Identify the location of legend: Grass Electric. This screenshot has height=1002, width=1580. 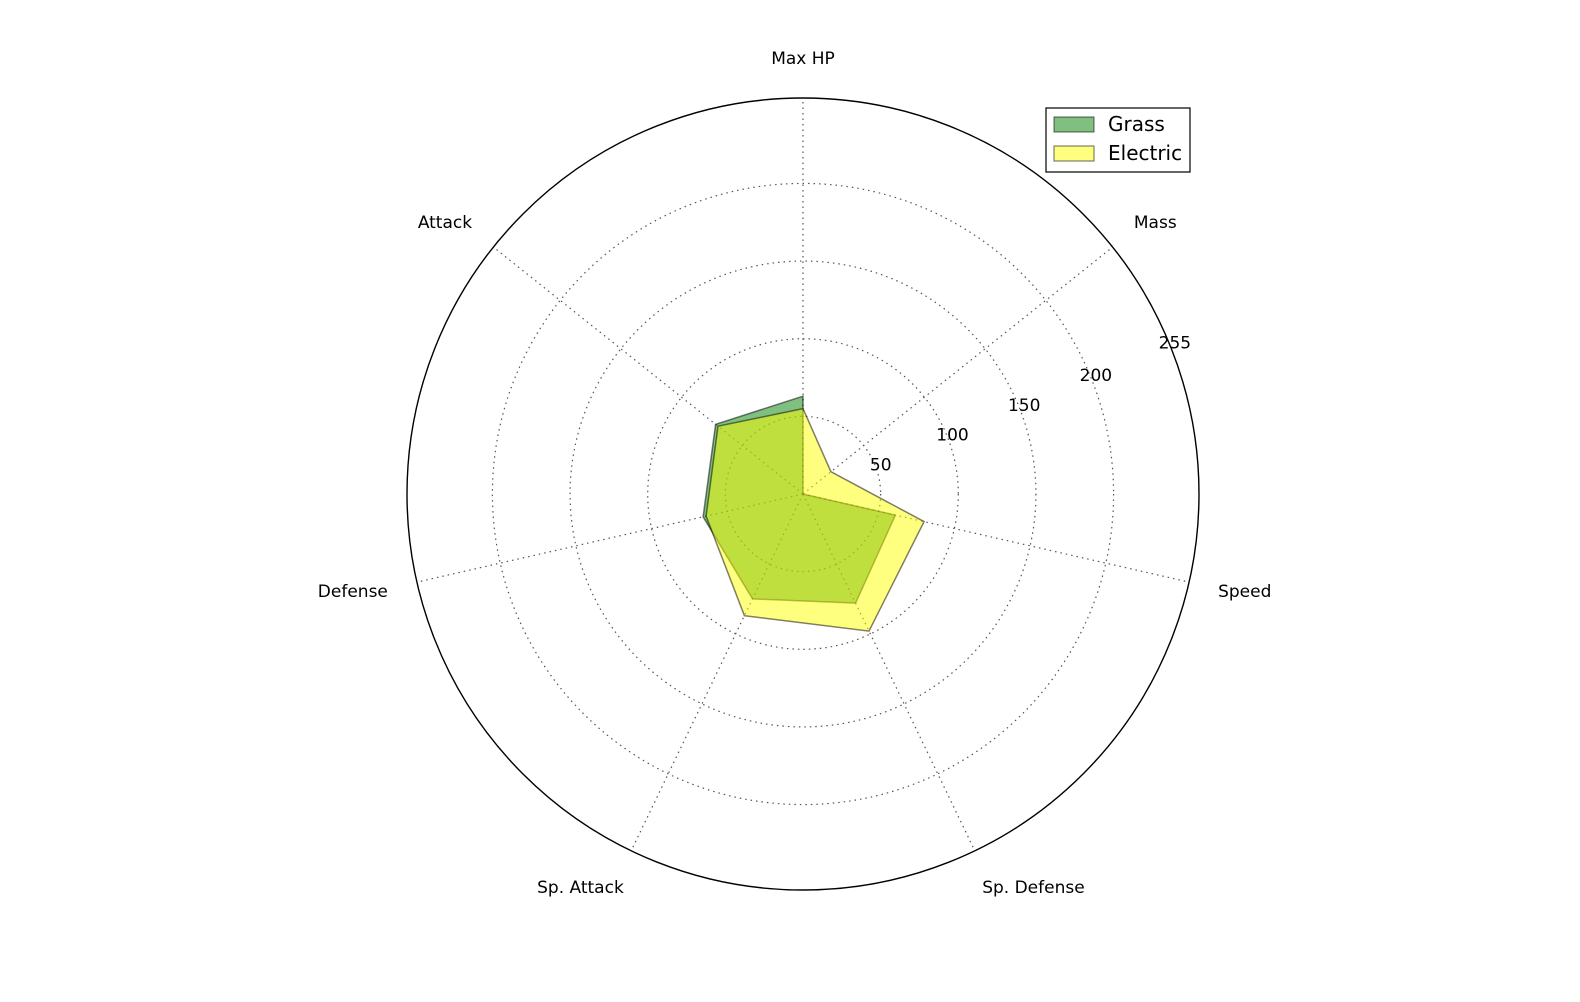
(1118, 140).